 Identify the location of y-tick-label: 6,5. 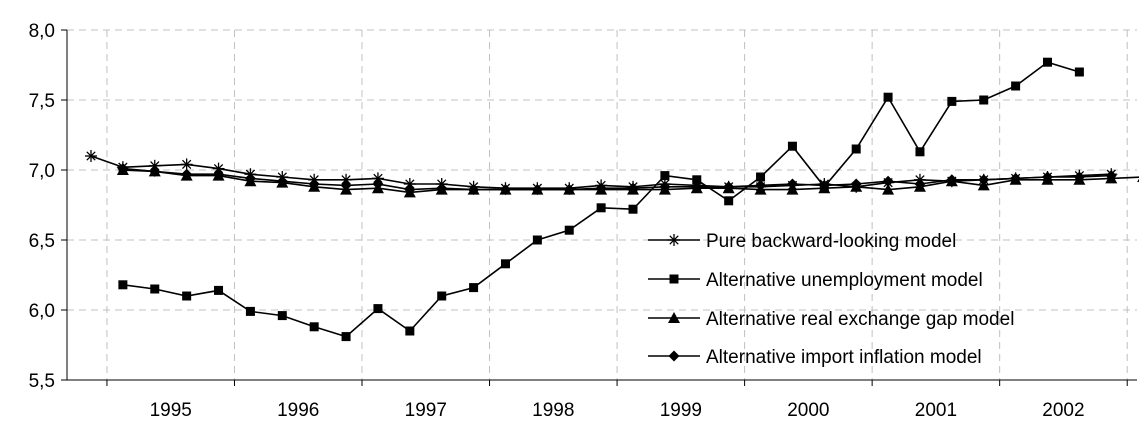
(42, 241).